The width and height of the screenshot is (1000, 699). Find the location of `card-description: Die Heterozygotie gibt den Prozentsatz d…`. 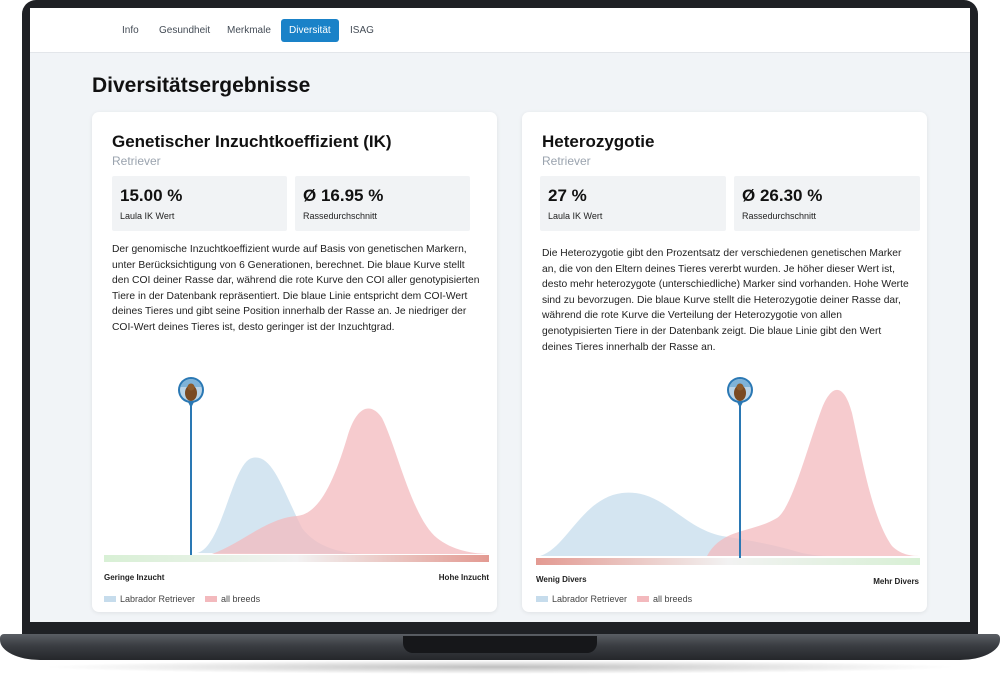

card-description: Die Heterozygotie gibt den Prozentsatz d… is located at coordinates (725, 300).